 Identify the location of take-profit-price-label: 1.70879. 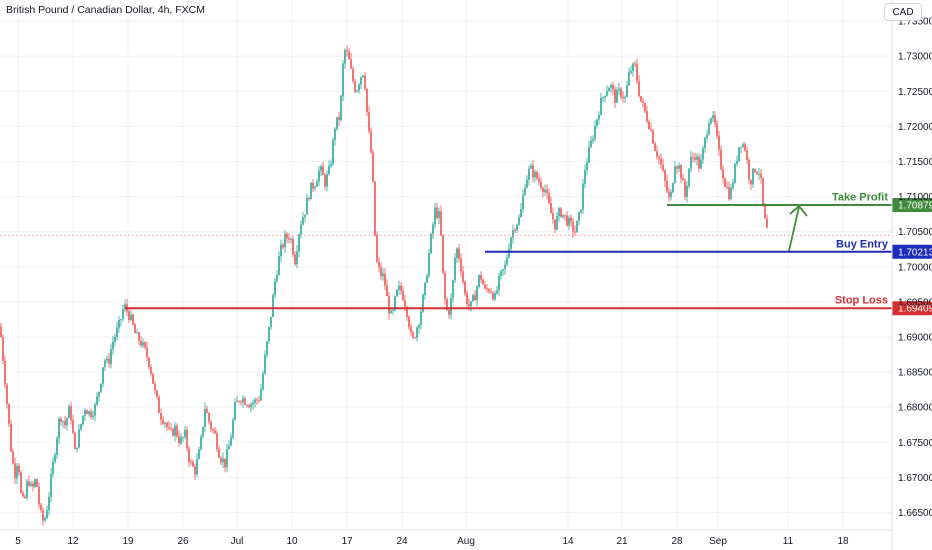
(915, 206).